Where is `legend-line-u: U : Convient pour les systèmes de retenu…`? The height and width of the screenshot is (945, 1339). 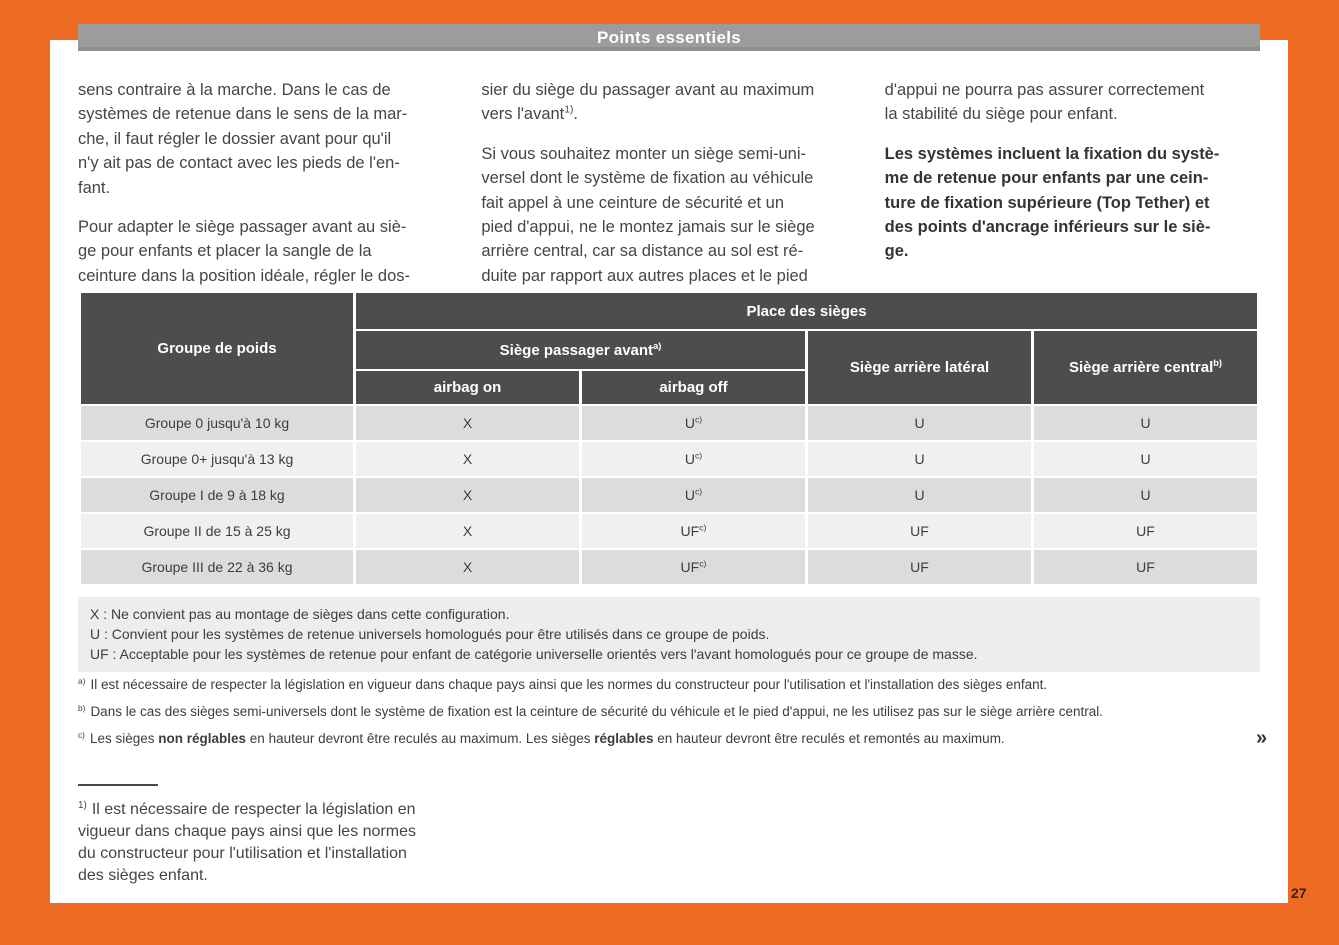 legend-line-u: U : Convient pour les systèmes de retenu… is located at coordinates (430, 634).